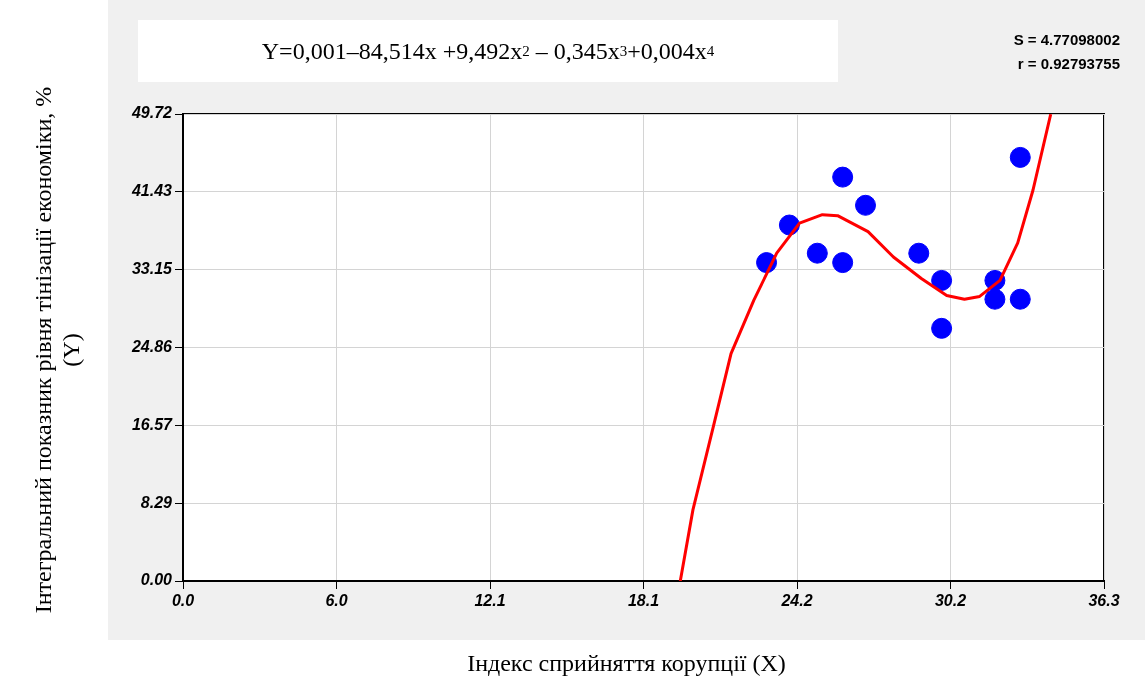  Describe the element at coordinates (950, 601) in the screenshot. I see `x-tick-label: 30.2` at that location.